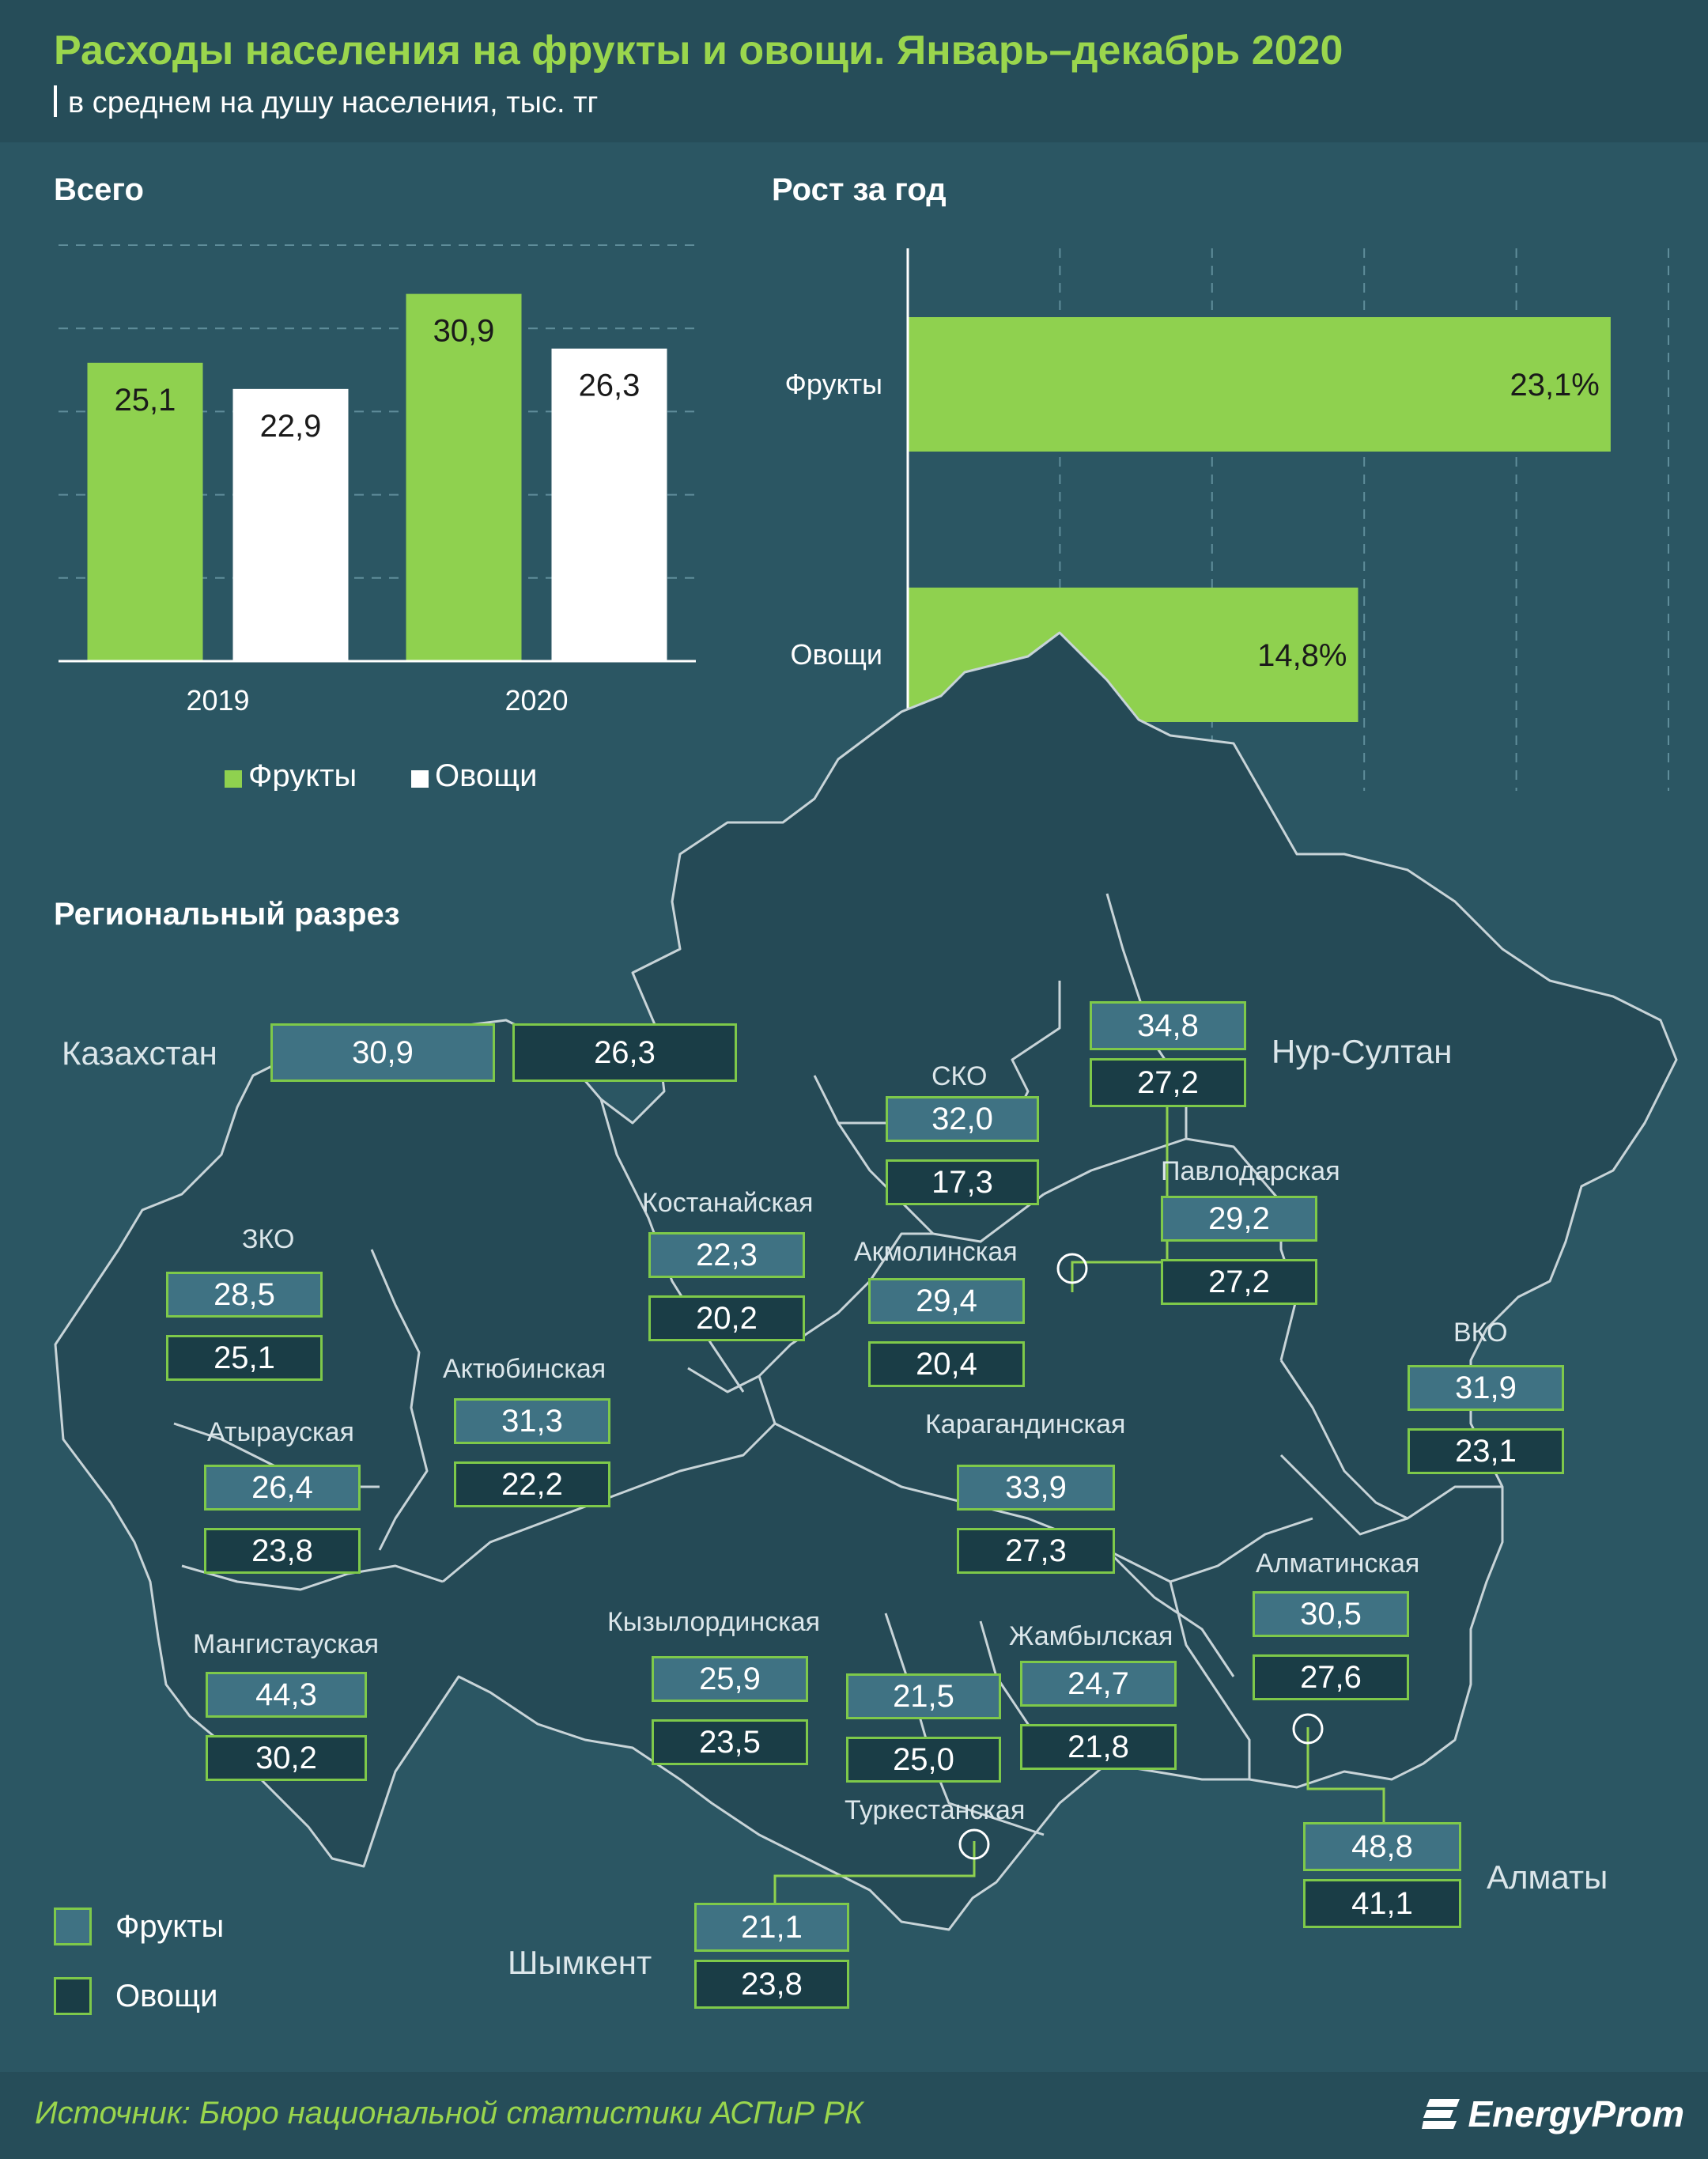 The image size is (1708, 2159). What do you see at coordinates (73, 1926) in the screenshot?
I see `map-legend-fruit-swatch` at bounding box center [73, 1926].